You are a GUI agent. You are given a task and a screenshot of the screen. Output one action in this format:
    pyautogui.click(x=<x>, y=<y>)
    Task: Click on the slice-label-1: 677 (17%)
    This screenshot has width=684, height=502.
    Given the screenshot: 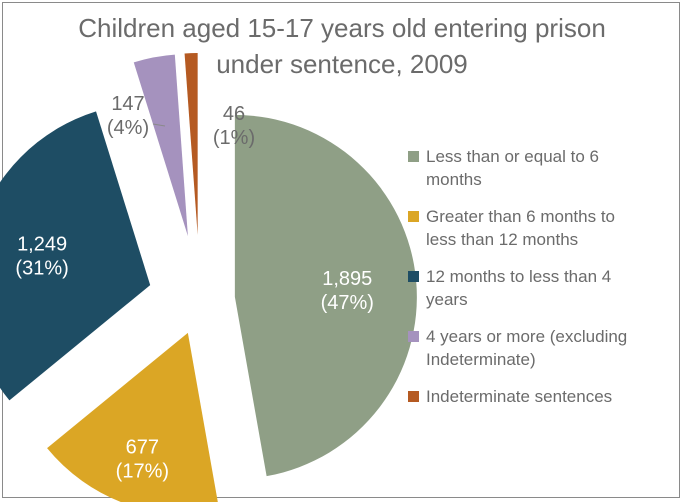 What is the action you would take?
    pyautogui.click(x=142, y=460)
    